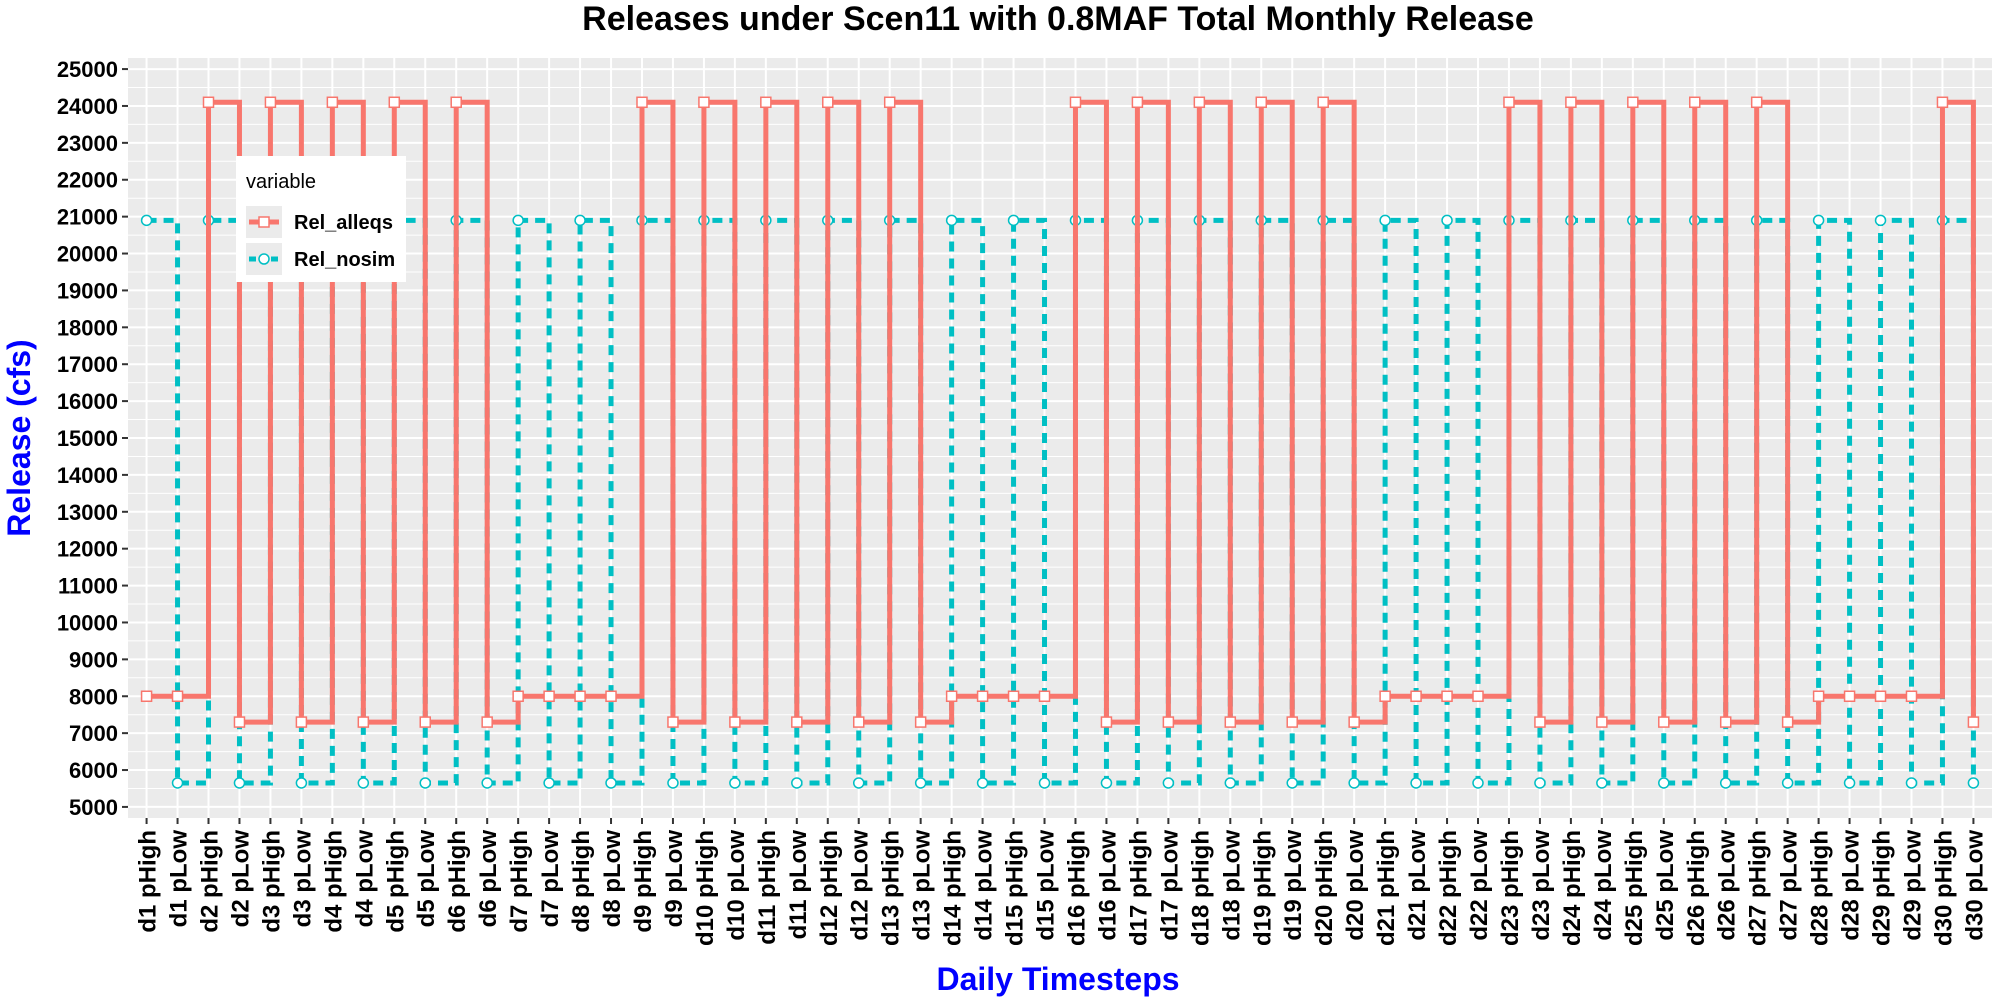 This screenshot has width=2000, height=1005. Describe the element at coordinates (1355, 885) in the screenshot. I see `x-tick-label: d20 pLow` at that location.